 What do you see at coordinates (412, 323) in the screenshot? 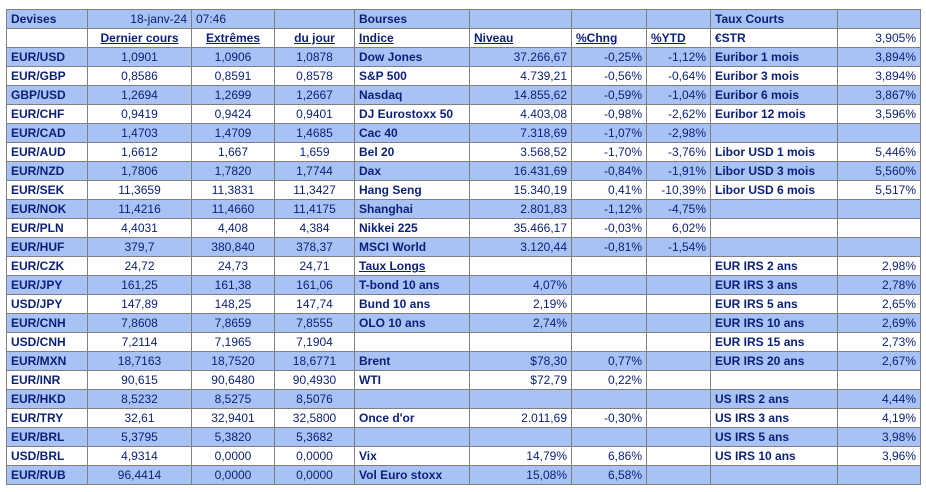
I see `cell-indice: OLO 10 ans` at bounding box center [412, 323].